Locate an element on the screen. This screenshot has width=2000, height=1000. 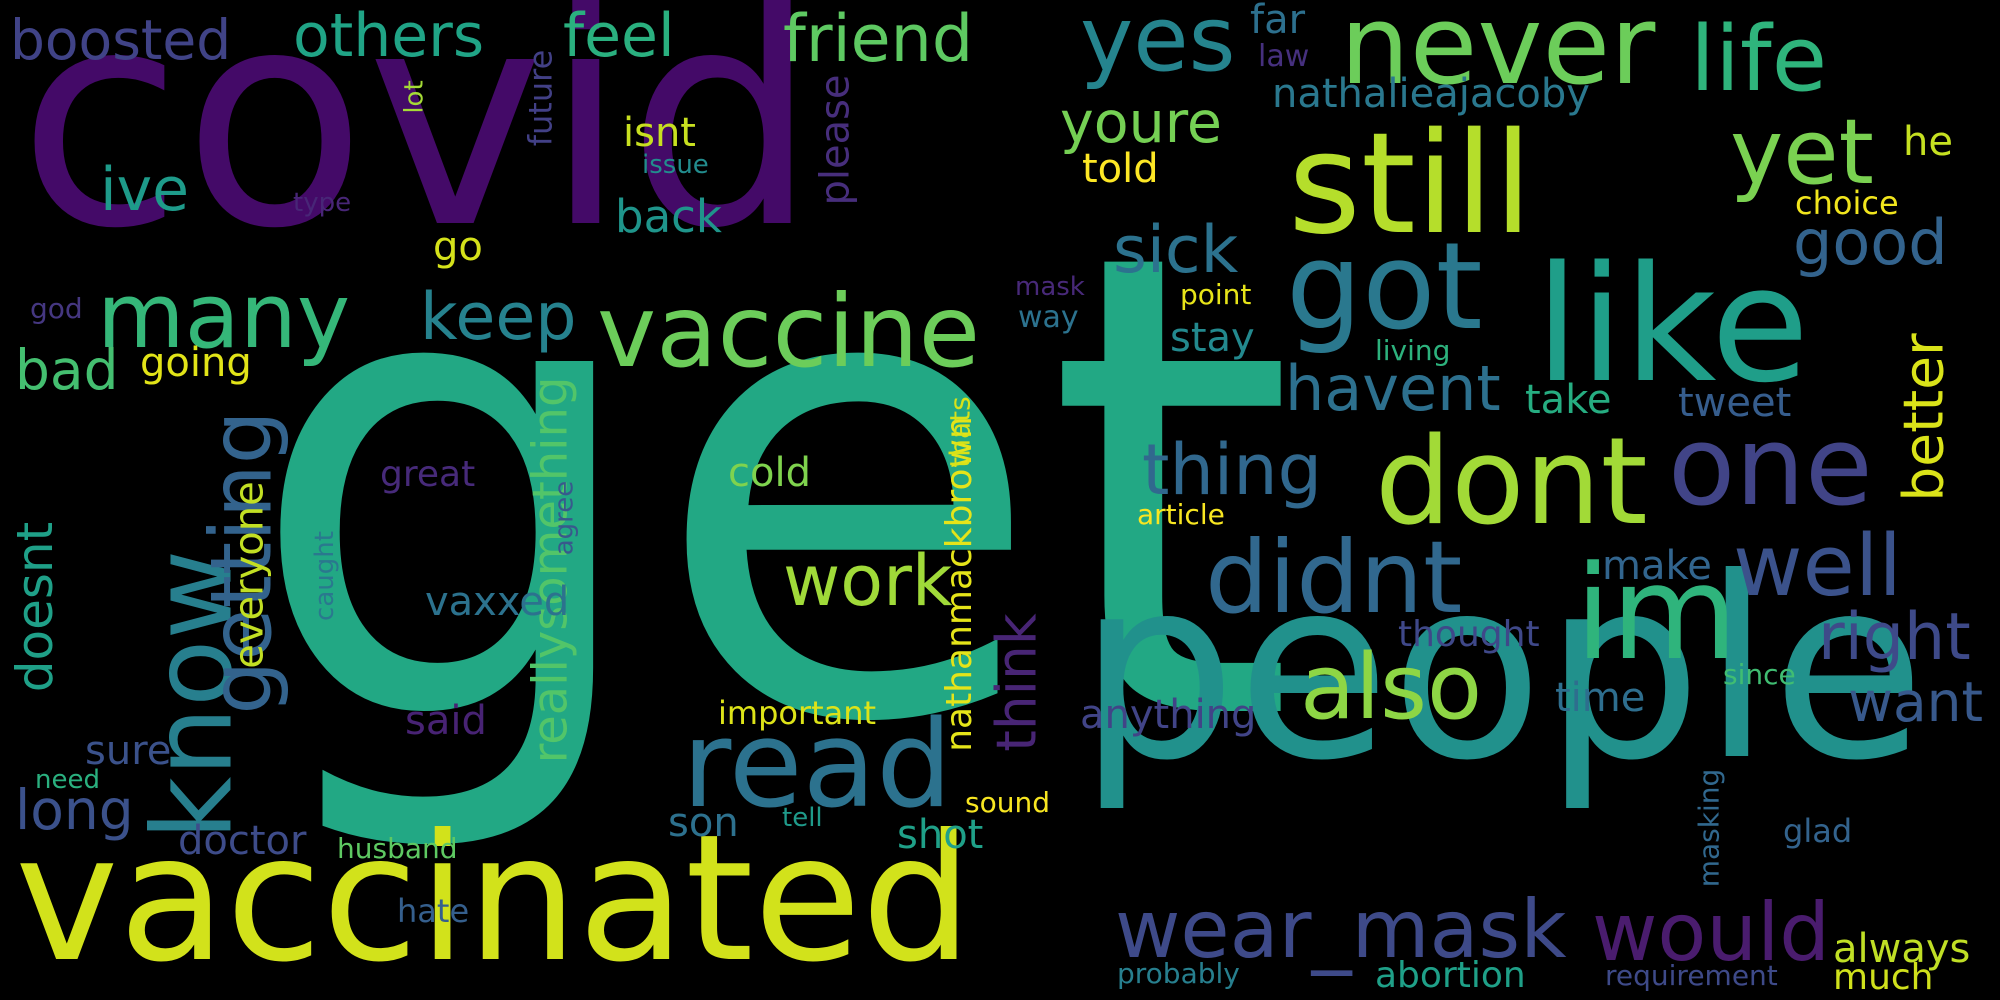
word-dont: dont is located at coordinates (1511, 482).